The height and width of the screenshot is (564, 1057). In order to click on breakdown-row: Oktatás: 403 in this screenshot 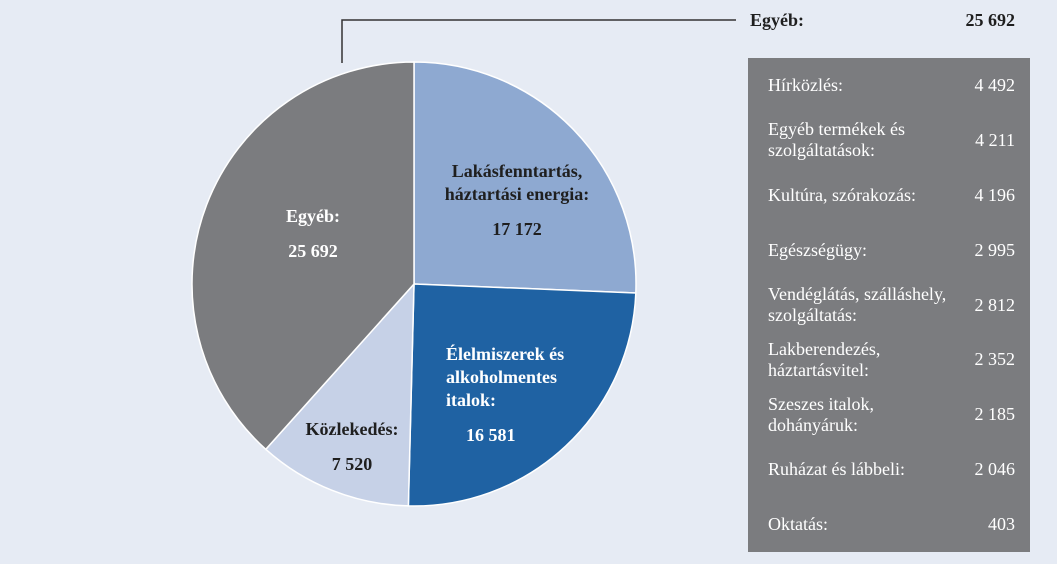, I will do `click(889, 524)`.